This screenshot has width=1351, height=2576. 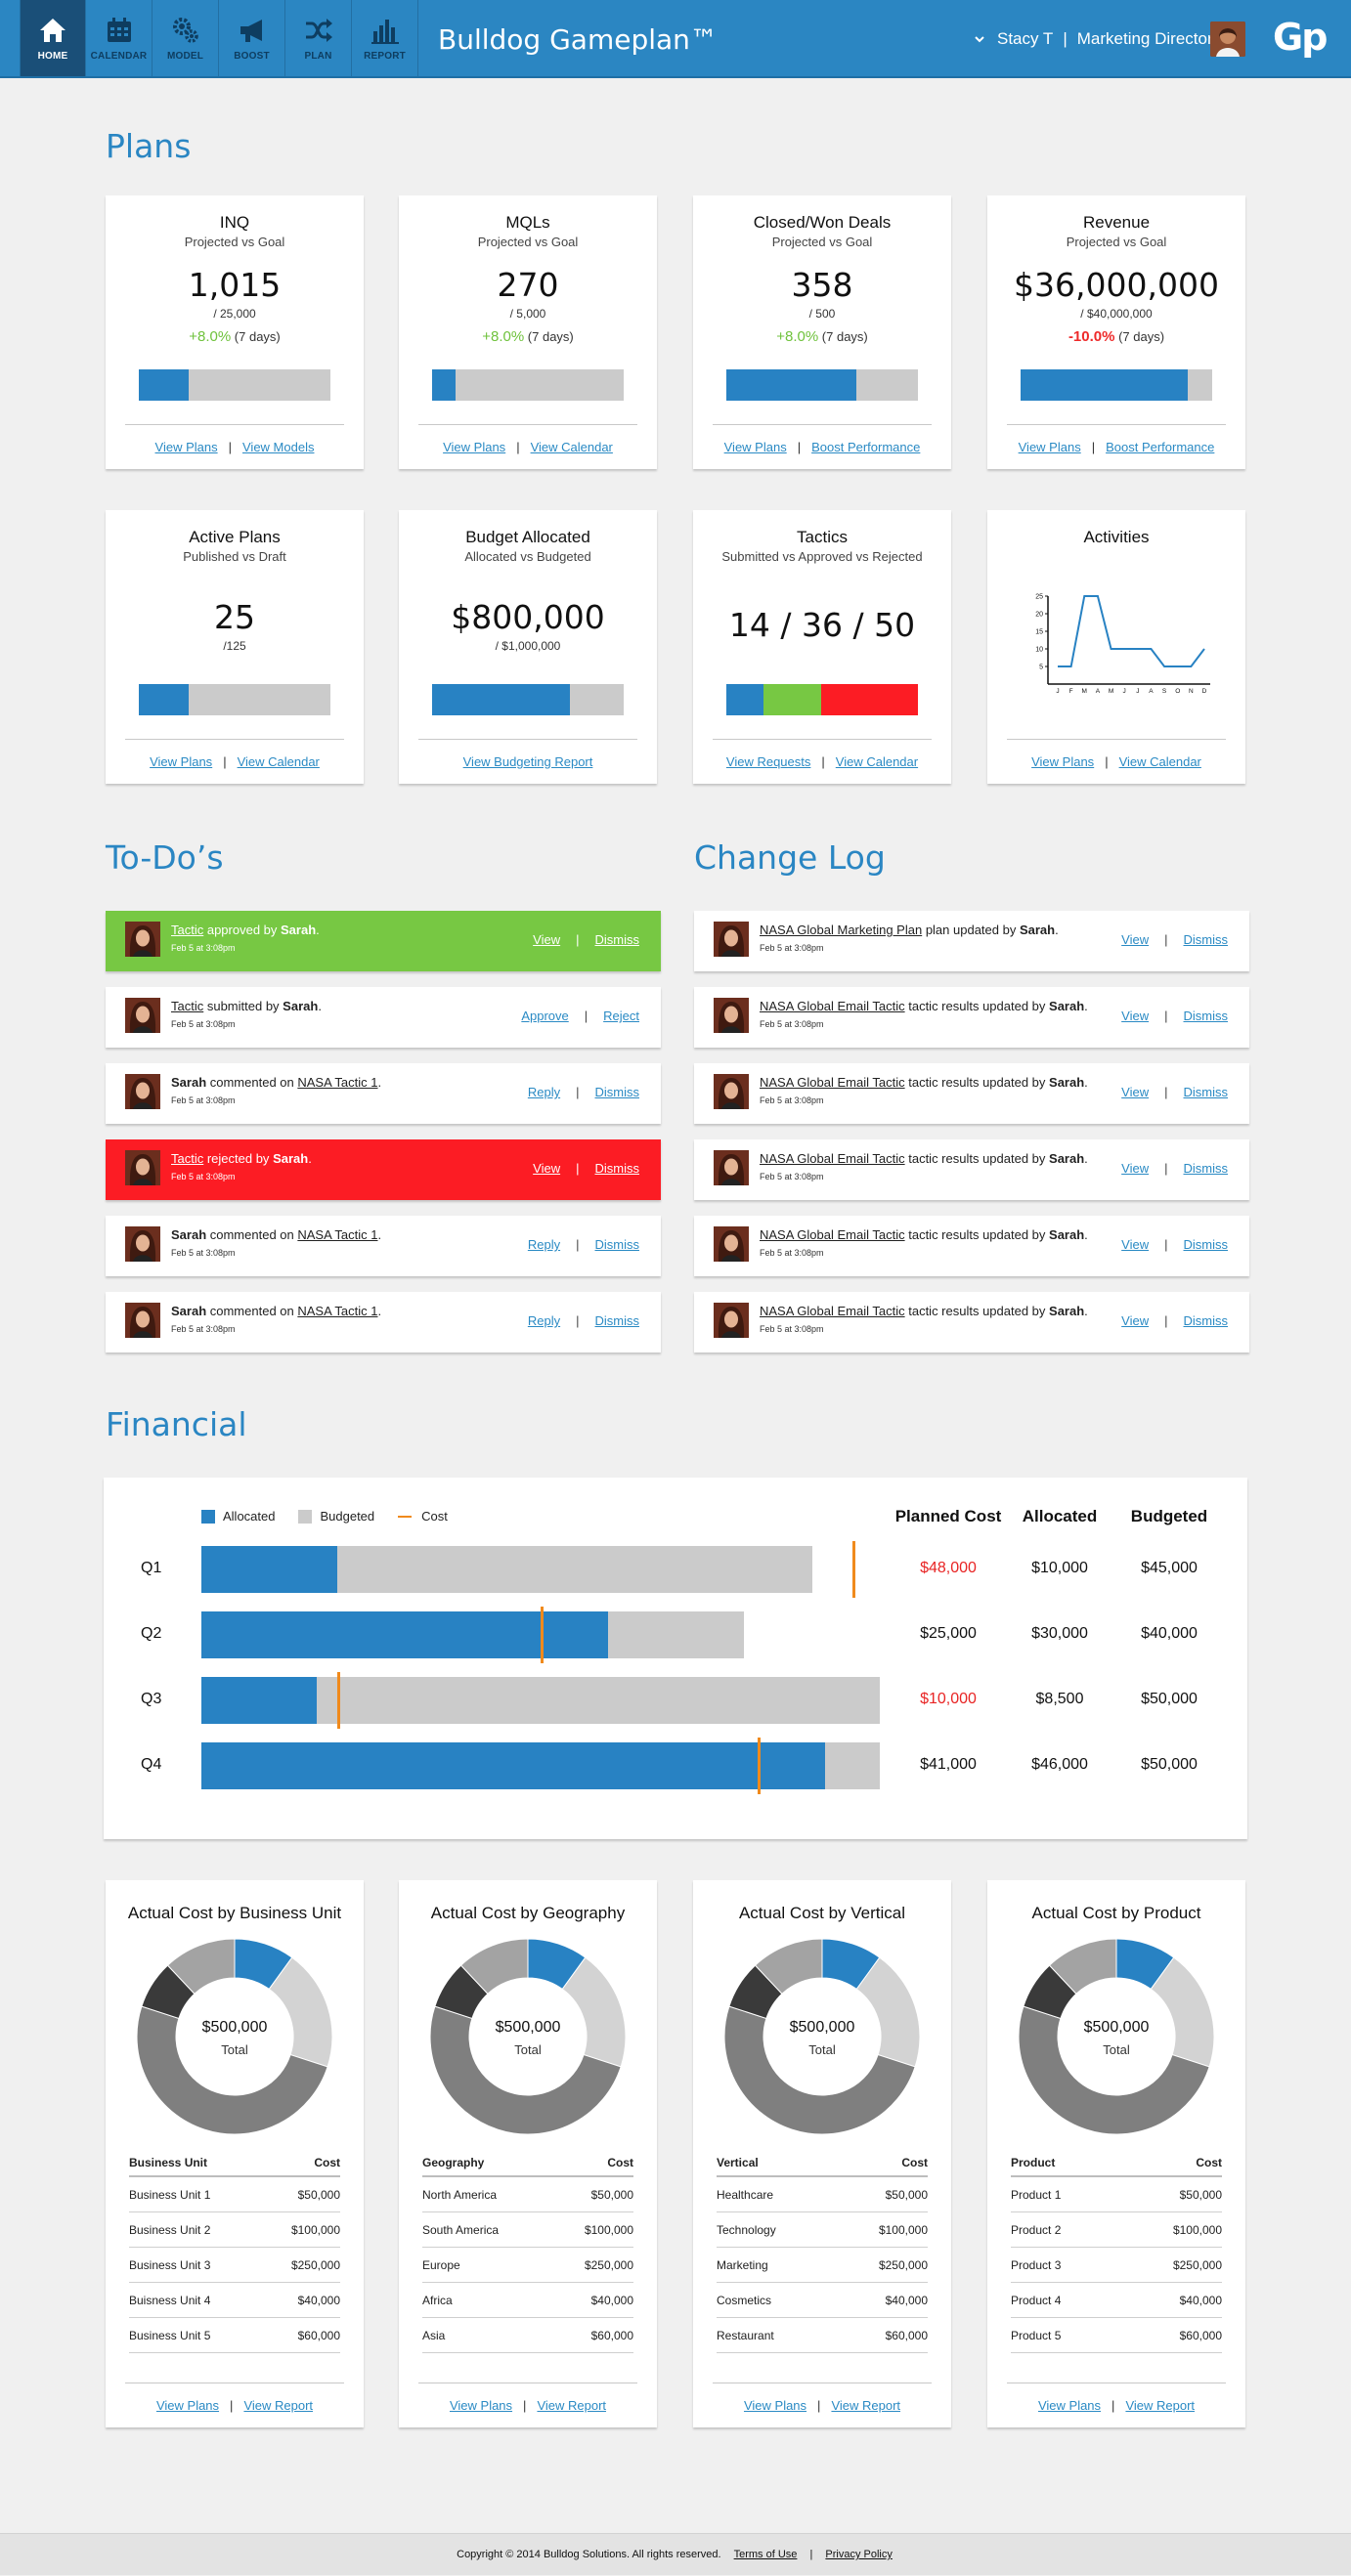 I want to click on row-cost: $250,000, so click(x=608, y=2265).